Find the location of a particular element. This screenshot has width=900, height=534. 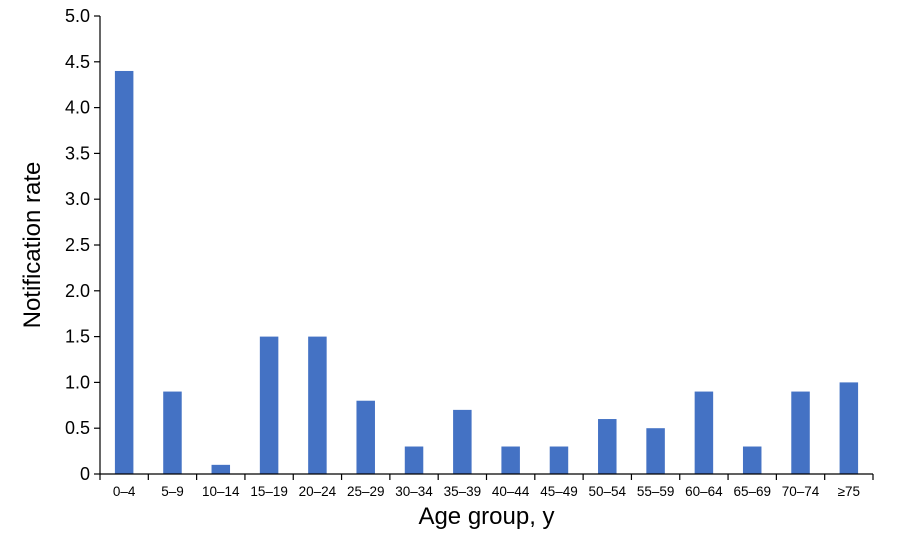

x-tick-label: 5–9 is located at coordinates (172, 491).